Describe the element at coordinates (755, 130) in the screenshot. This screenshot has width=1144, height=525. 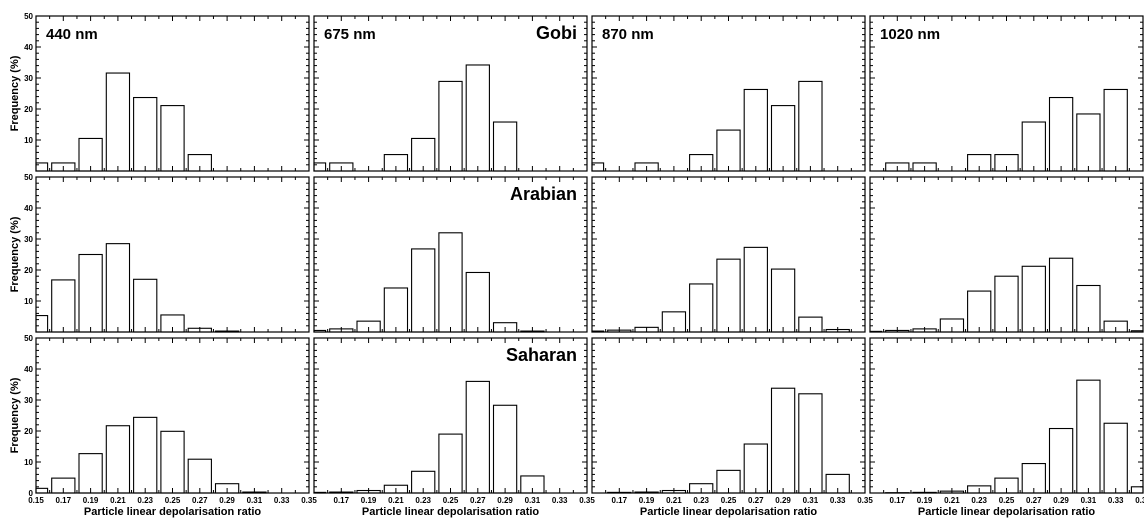
I see `histogram-bar-r0-c2-b6` at that location.